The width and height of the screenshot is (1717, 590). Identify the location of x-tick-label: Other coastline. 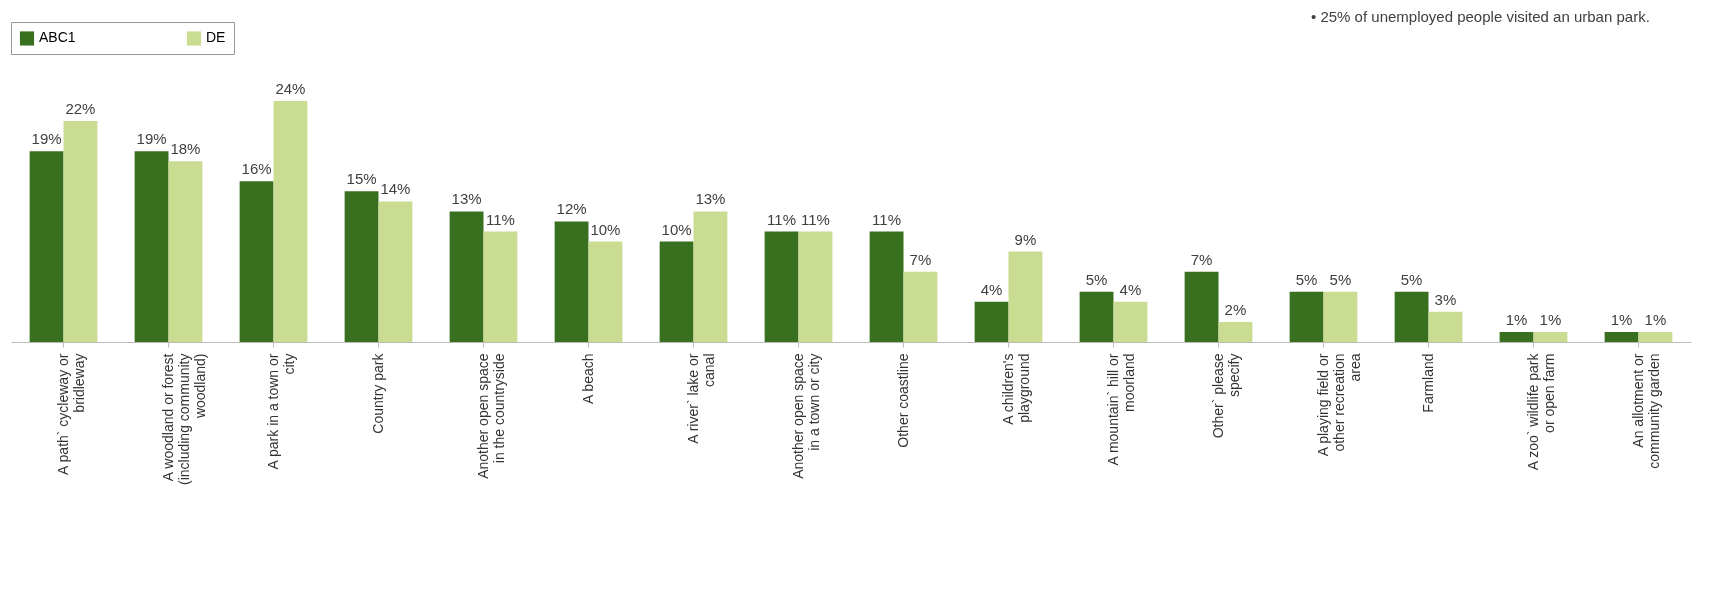
(902, 400).